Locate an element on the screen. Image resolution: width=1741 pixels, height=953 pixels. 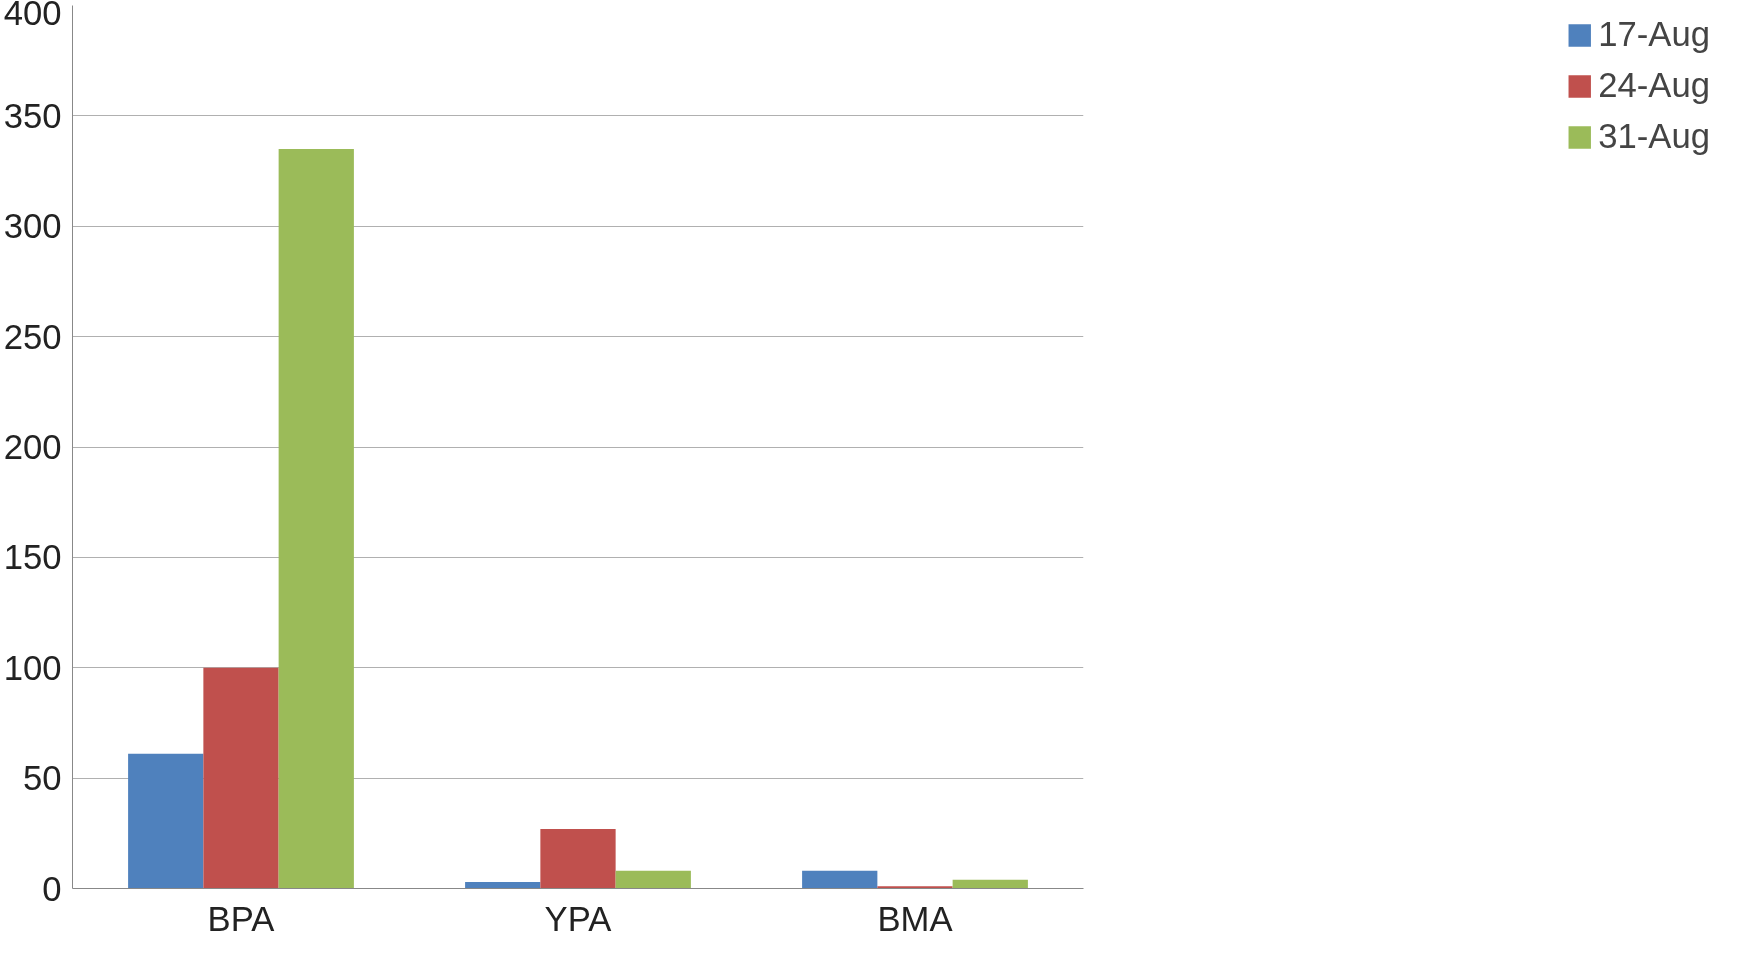
y-tick-label: 150 is located at coordinates (32, 557).